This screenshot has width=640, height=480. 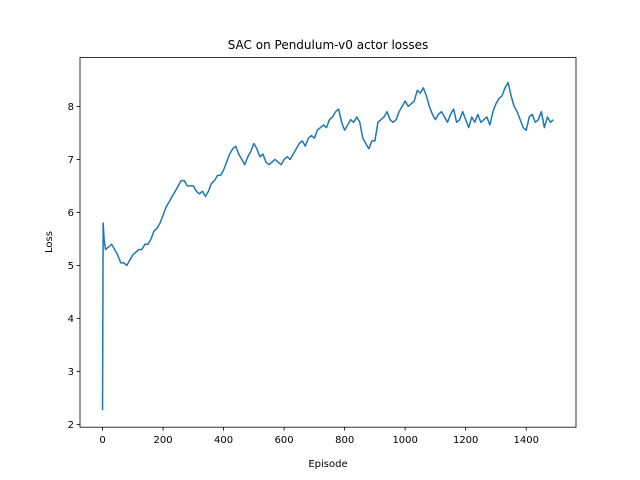 What do you see at coordinates (328, 45) in the screenshot?
I see `chart-title: SAC on Pendulum-v0 actor losses` at bounding box center [328, 45].